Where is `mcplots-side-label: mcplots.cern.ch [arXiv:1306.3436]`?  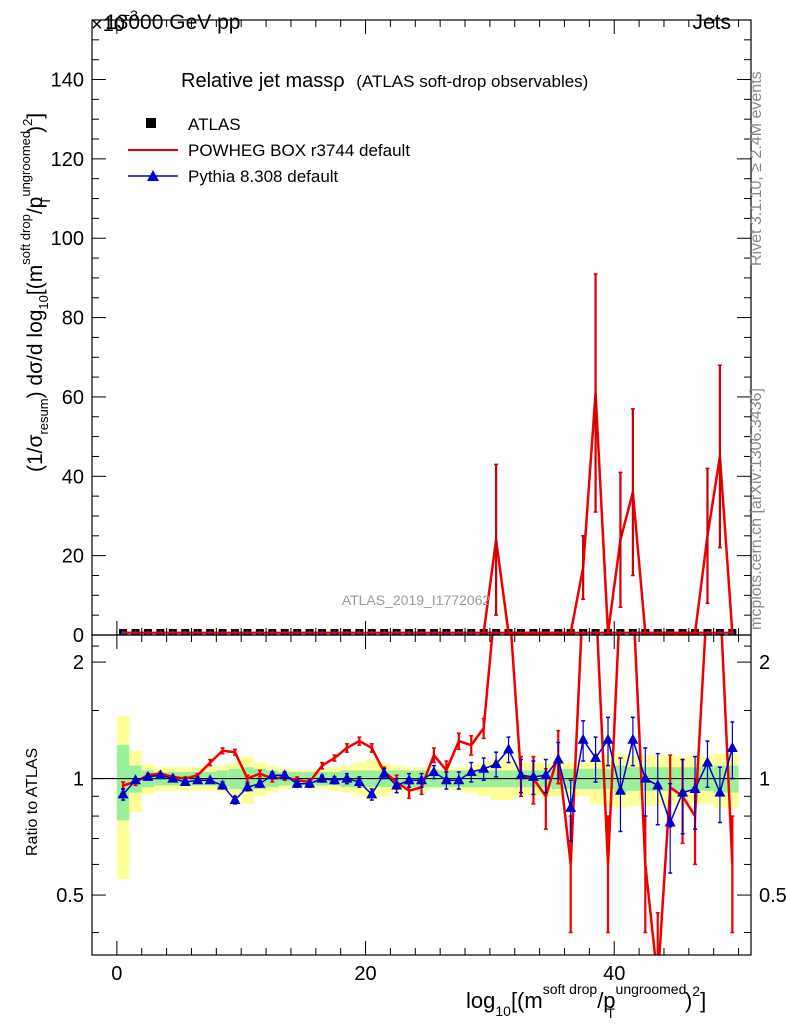 mcplots-side-label: mcplots.cern.ch [arXiv:1306.3436] is located at coordinates (756, 509).